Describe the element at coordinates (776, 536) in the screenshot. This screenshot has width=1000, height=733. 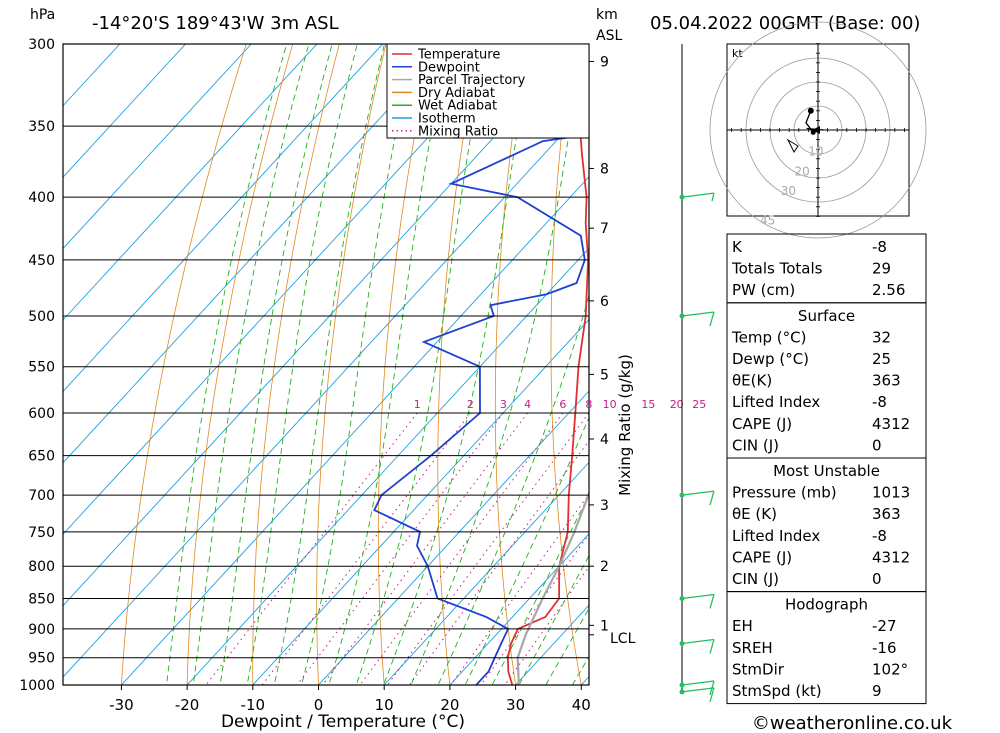
I see `most-unstable-label: Lifted Index` at that location.